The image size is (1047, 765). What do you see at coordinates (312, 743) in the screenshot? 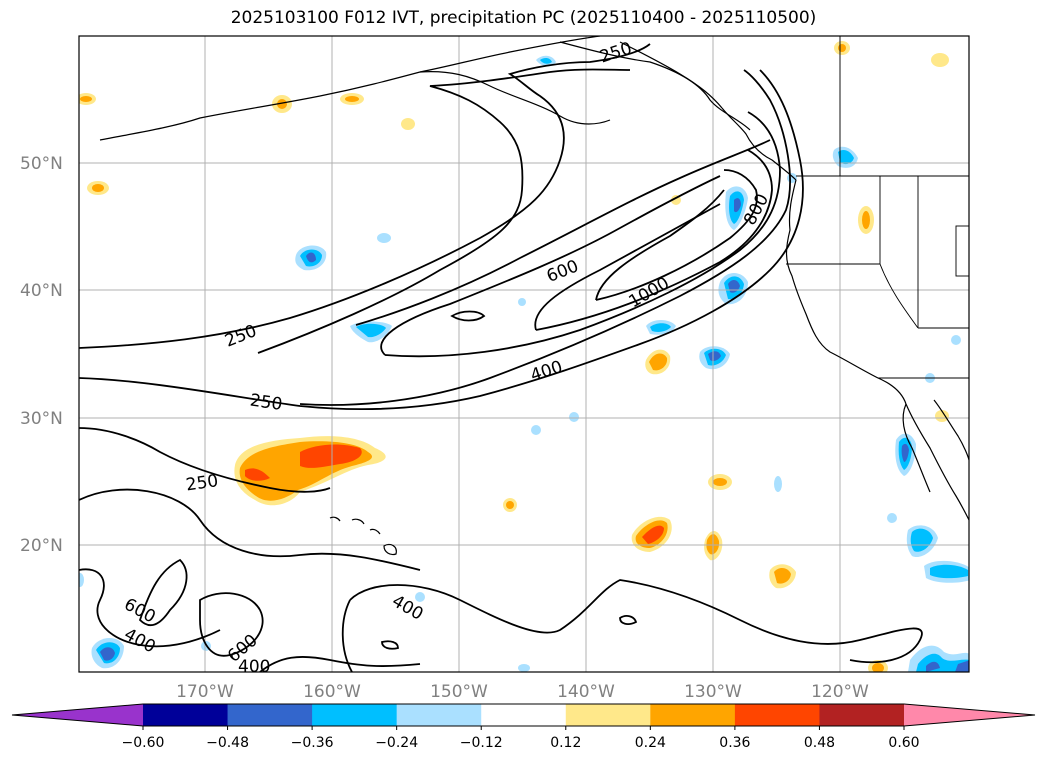
I see `colorbar-tick-label: −0.36` at bounding box center [312, 743].